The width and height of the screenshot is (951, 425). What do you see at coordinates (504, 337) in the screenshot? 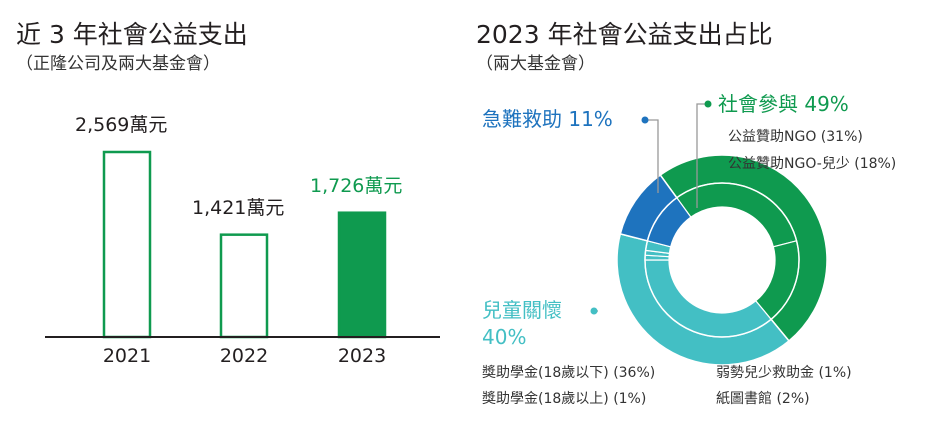
I see `category-label-child-care-percent: 40%` at bounding box center [504, 337].